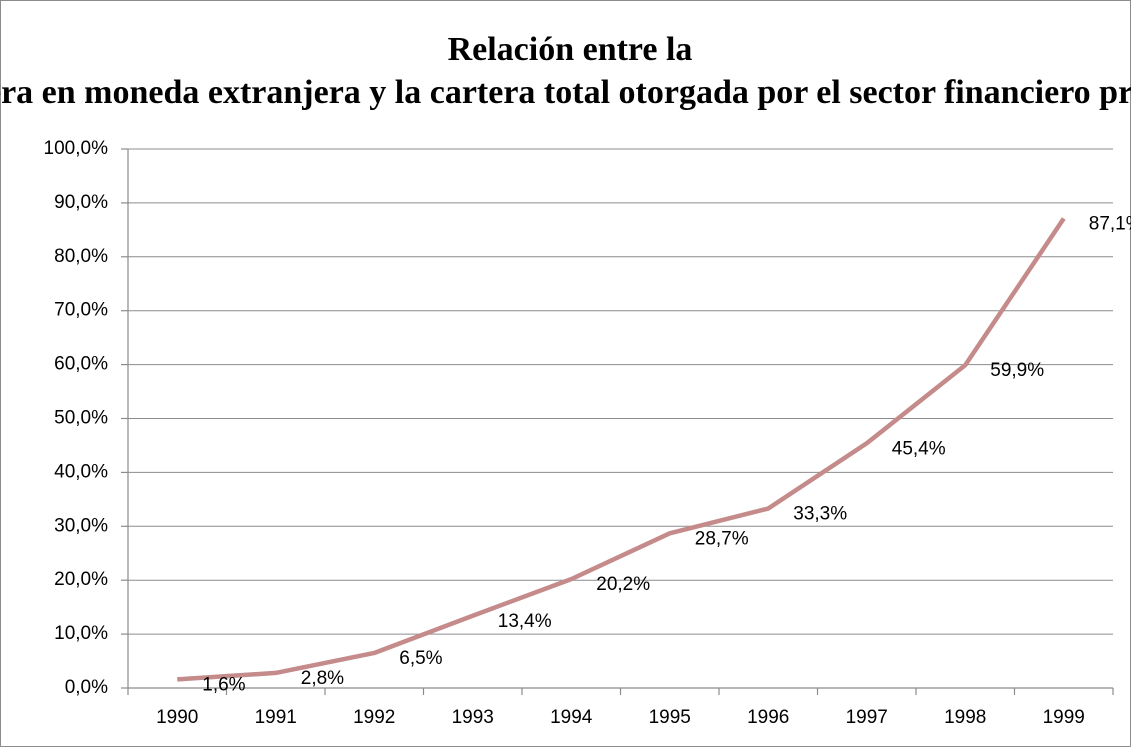  Describe the element at coordinates (81, 364) in the screenshot. I see `y-tick-label: 60,0%` at that location.